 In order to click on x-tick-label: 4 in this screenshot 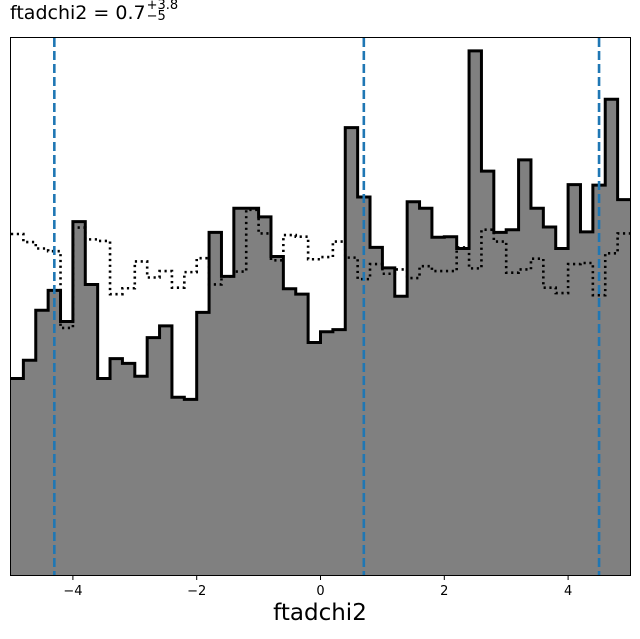, I will do `click(568, 591)`.